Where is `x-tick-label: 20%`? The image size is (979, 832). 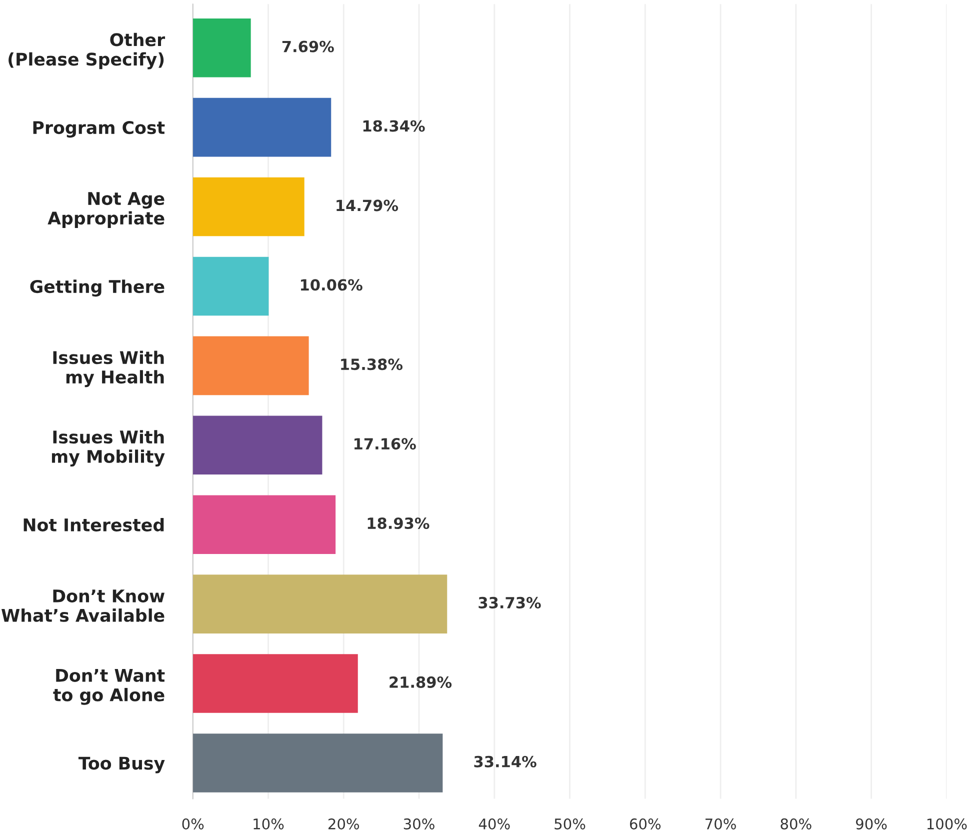 x-tick-label: 20% is located at coordinates (344, 824).